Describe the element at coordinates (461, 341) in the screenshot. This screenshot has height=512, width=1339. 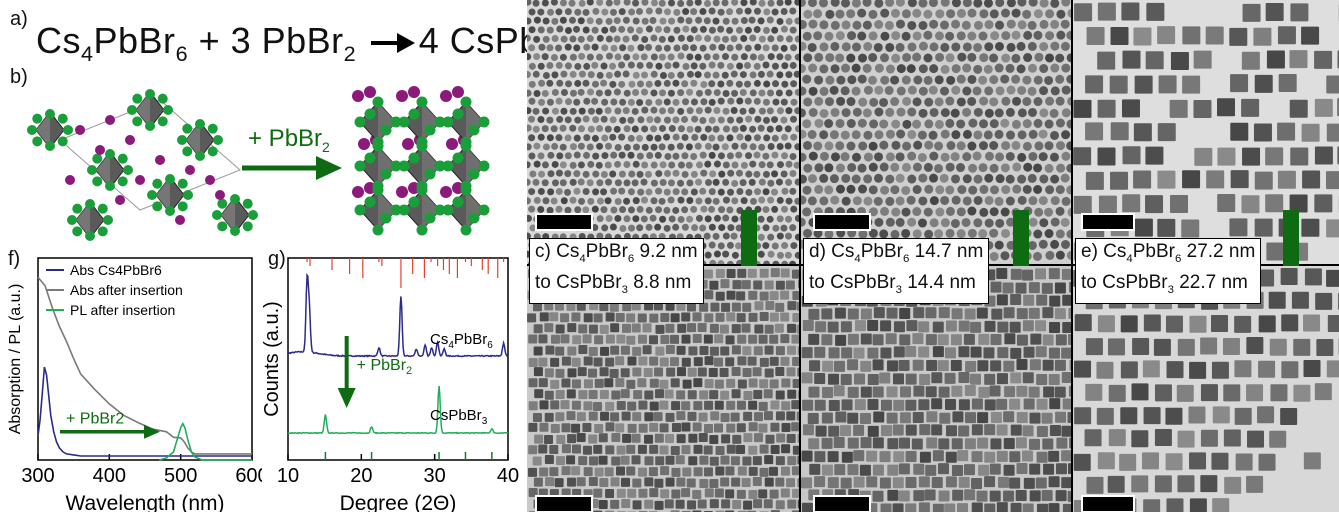
I see `series-label-cs4pbbr6: Cs4PbBr6` at that location.